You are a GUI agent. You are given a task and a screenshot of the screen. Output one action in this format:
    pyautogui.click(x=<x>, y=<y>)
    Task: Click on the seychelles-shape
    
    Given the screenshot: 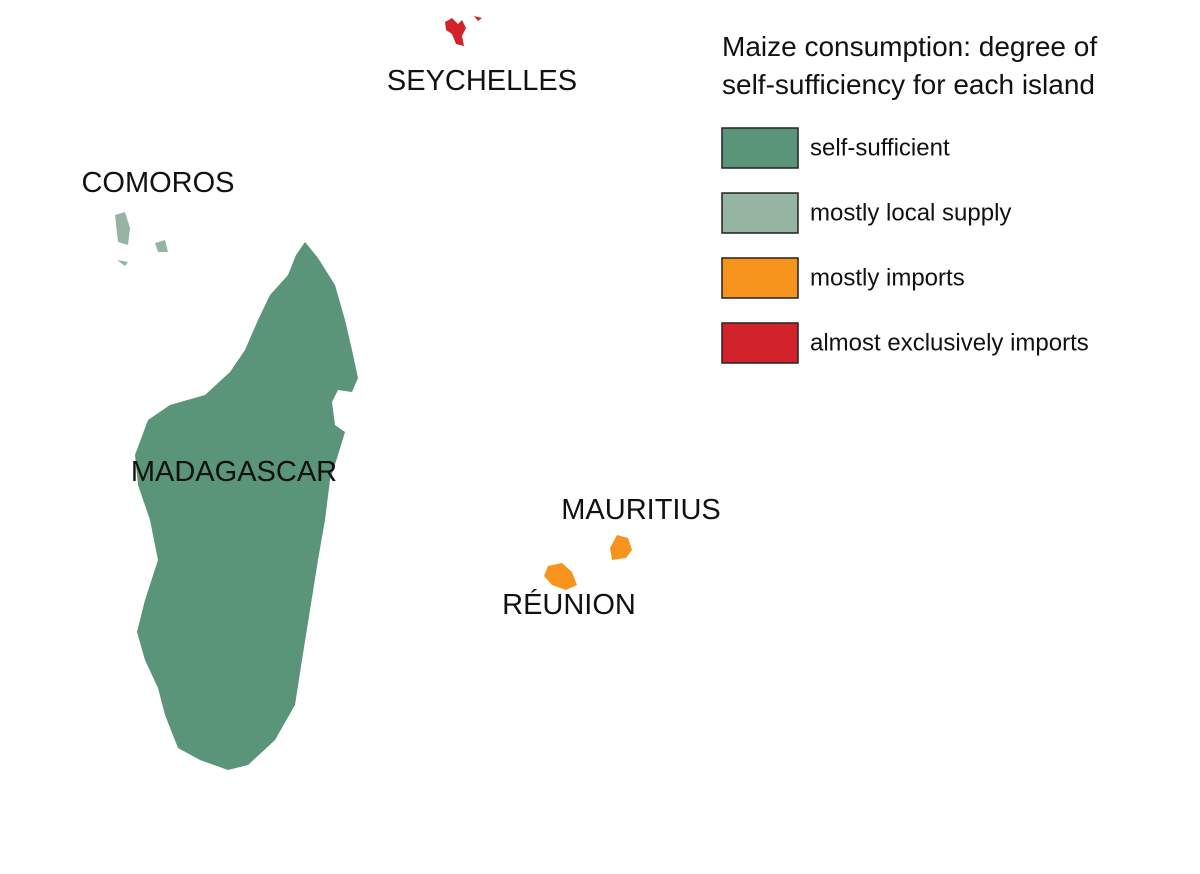 What is the action you would take?
    pyautogui.click(x=463, y=31)
    